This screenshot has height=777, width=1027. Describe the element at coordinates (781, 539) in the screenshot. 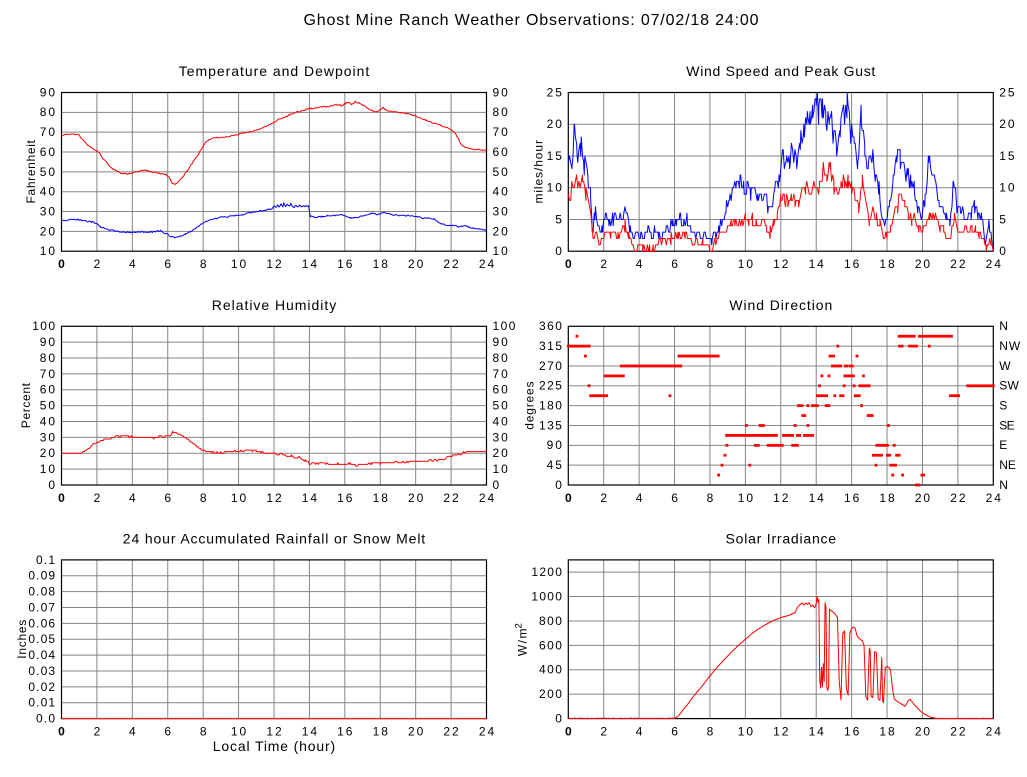

I see `svg-text: Solar Irradiance` at that location.